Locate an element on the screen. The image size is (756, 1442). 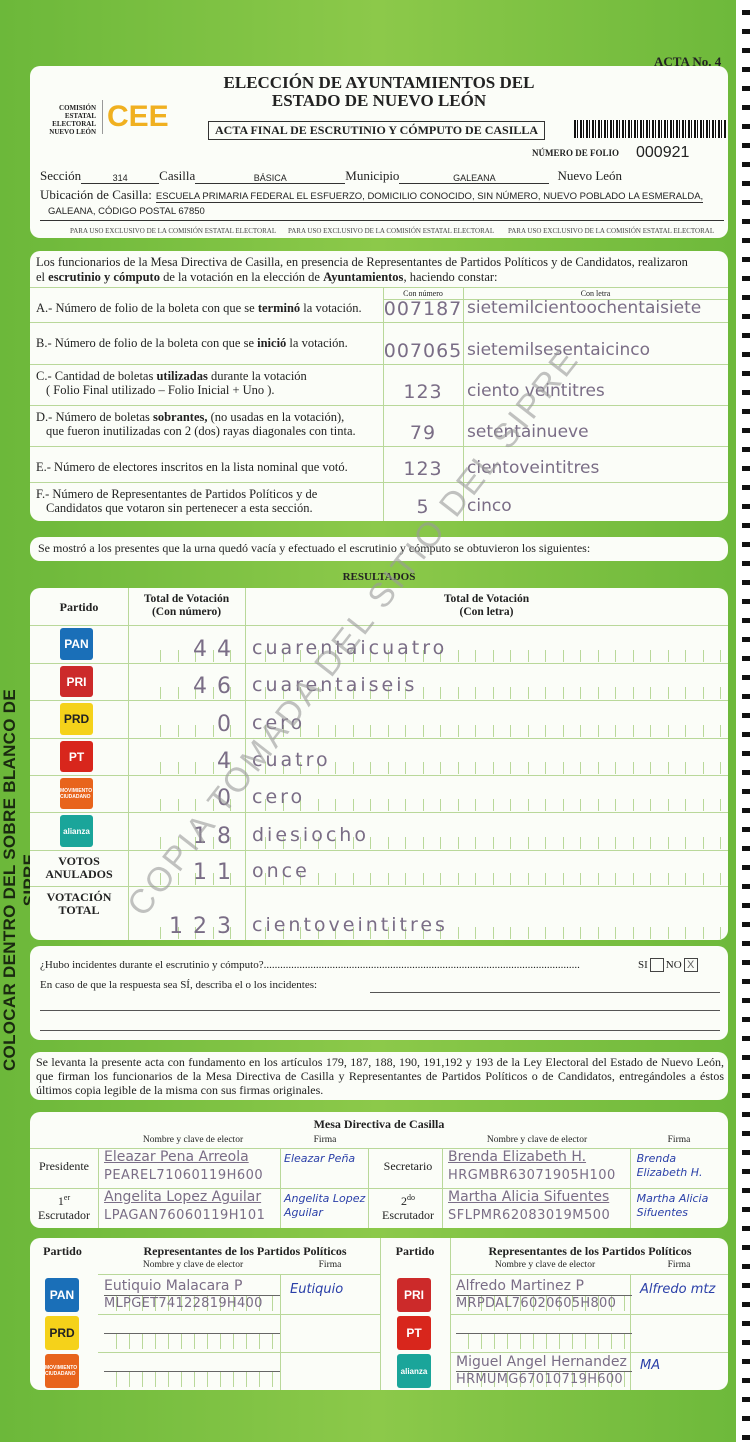
constancia-letra: cinco is located at coordinates (489, 506).